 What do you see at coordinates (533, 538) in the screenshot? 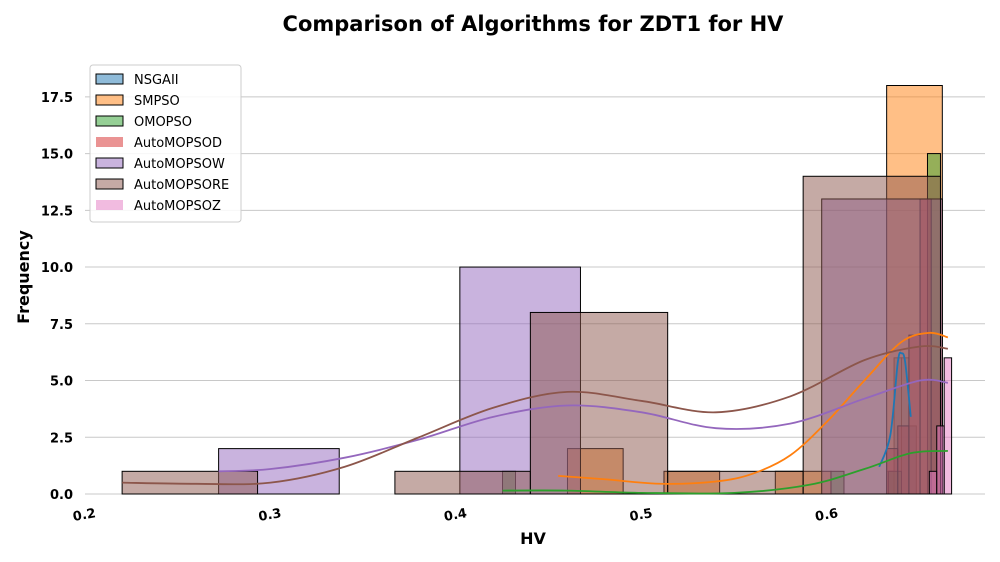
I see `x-axis-label: HV` at bounding box center [533, 538].